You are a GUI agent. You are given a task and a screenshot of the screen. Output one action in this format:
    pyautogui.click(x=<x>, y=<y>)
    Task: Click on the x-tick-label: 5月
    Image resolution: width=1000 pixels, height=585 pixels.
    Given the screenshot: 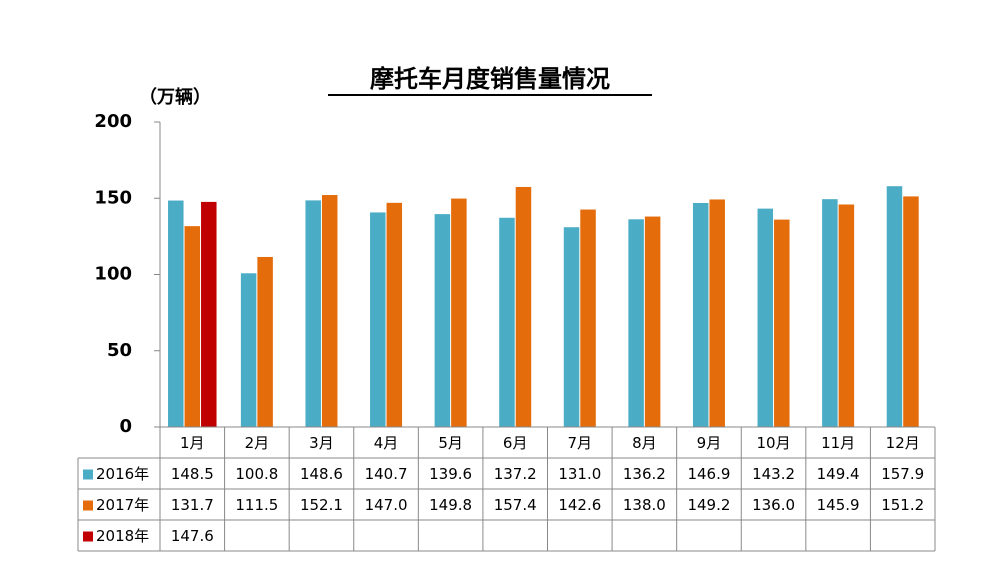 What is the action you would take?
    pyautogui.click(x=450, y=443)
    